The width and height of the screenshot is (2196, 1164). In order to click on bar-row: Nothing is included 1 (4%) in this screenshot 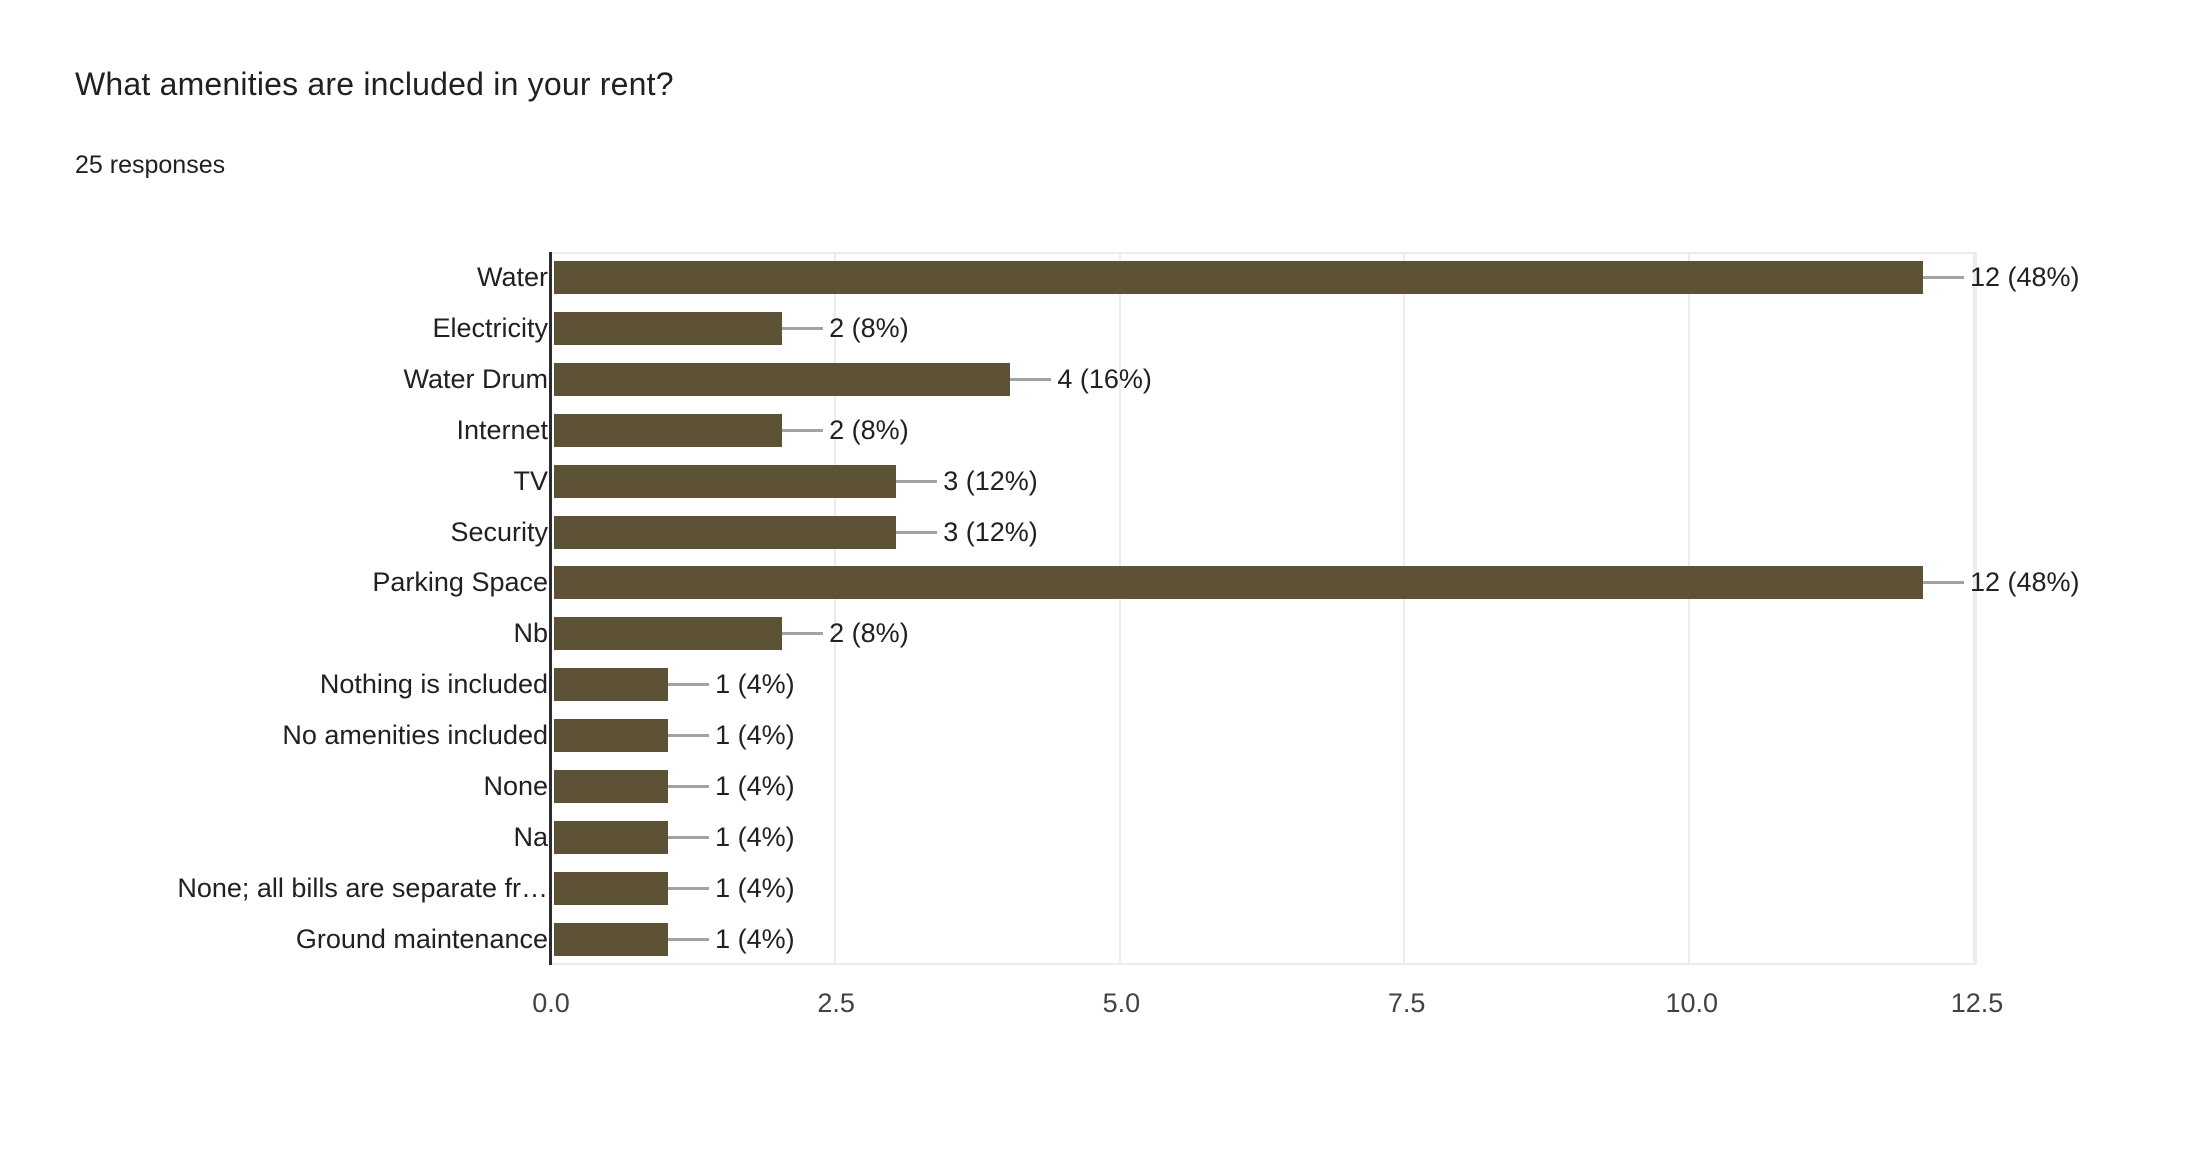, I will do `click(1098, 684)`.